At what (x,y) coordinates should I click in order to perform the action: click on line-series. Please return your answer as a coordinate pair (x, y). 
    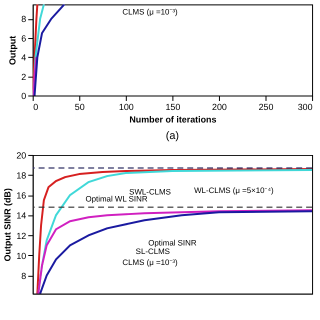
    Looking at the image, I should click on (35, 76).